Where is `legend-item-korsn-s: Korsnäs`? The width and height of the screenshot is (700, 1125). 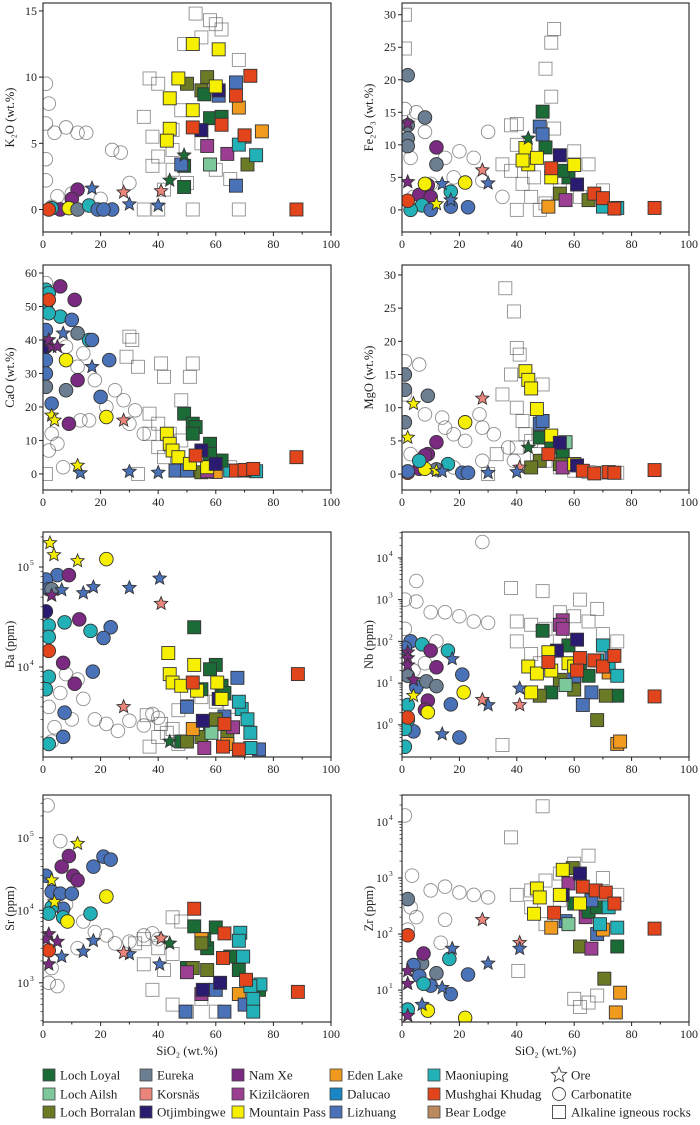 legend-item-korsn-s: Korsnäs is located at coordinates (169, 1094).